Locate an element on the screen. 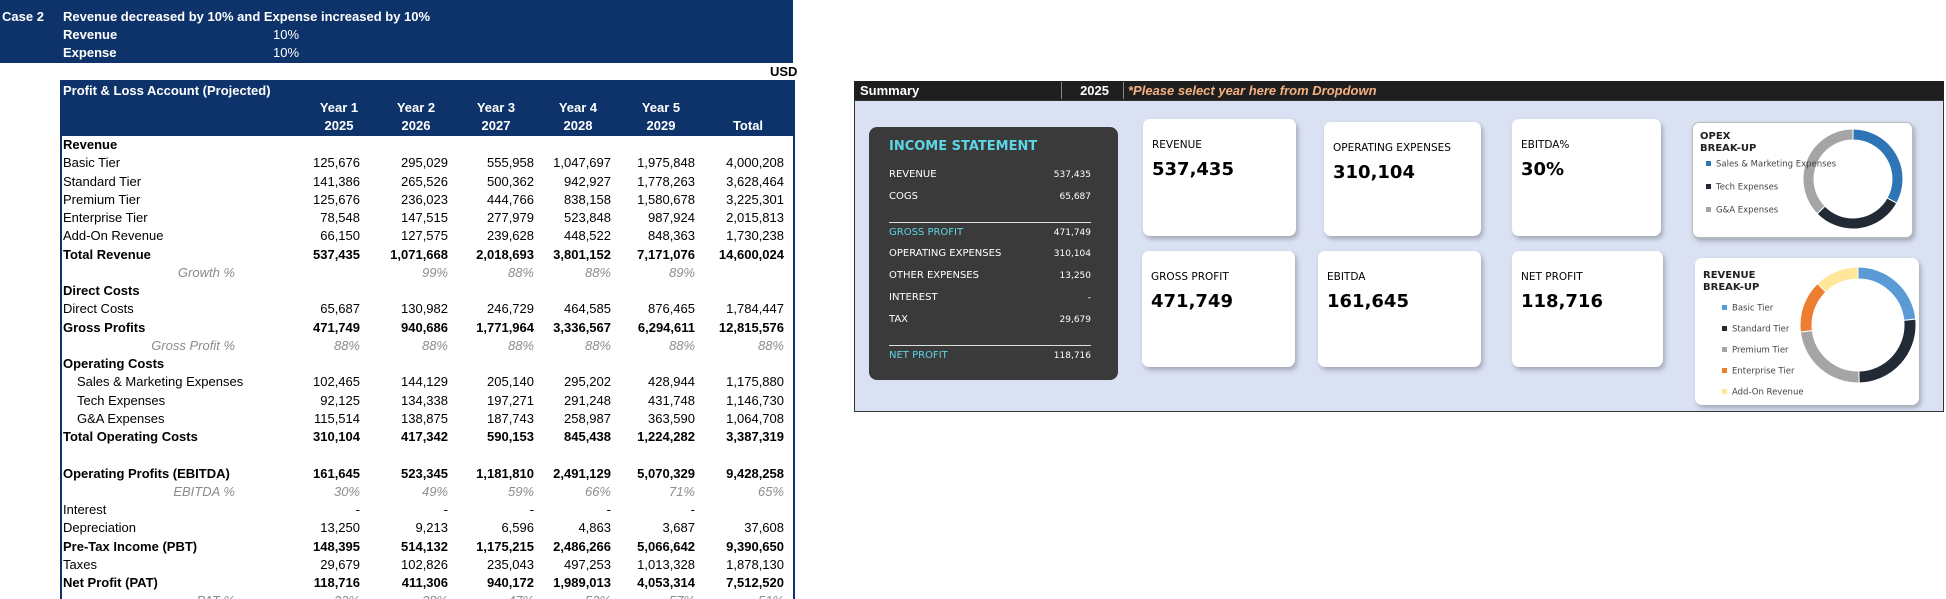 The image size is (1946, 599). kpi-label: EBITDA% is located at coordinates (1545, 145).